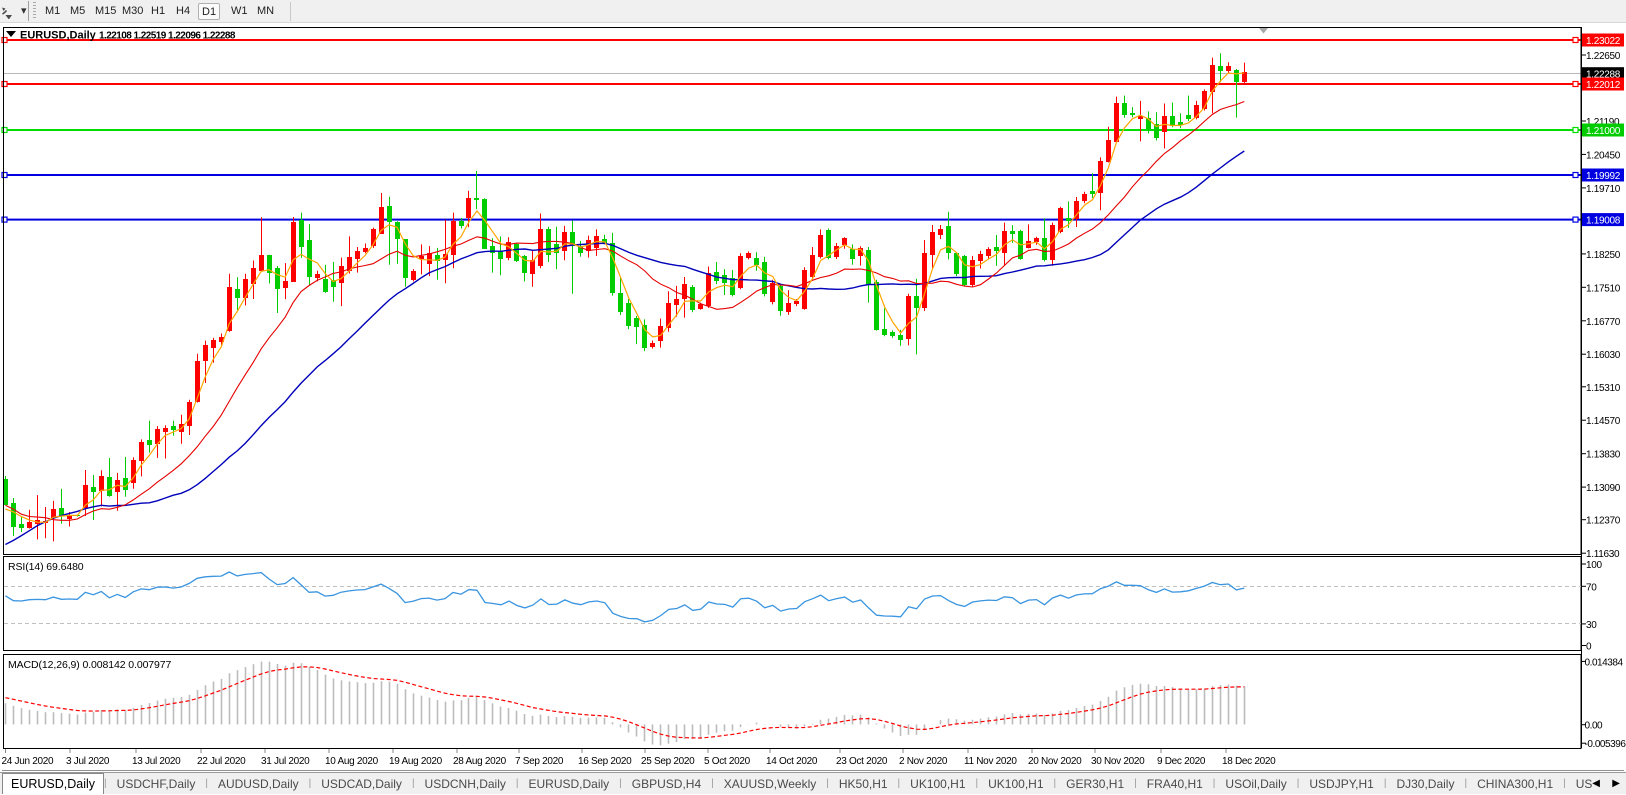 This screenshot has width=1626, height=795. What do you see at coordinates (923, 761) in the screenshot?
I see `svg-text: 2 Nov 2020` at bounding box center [923, 761].